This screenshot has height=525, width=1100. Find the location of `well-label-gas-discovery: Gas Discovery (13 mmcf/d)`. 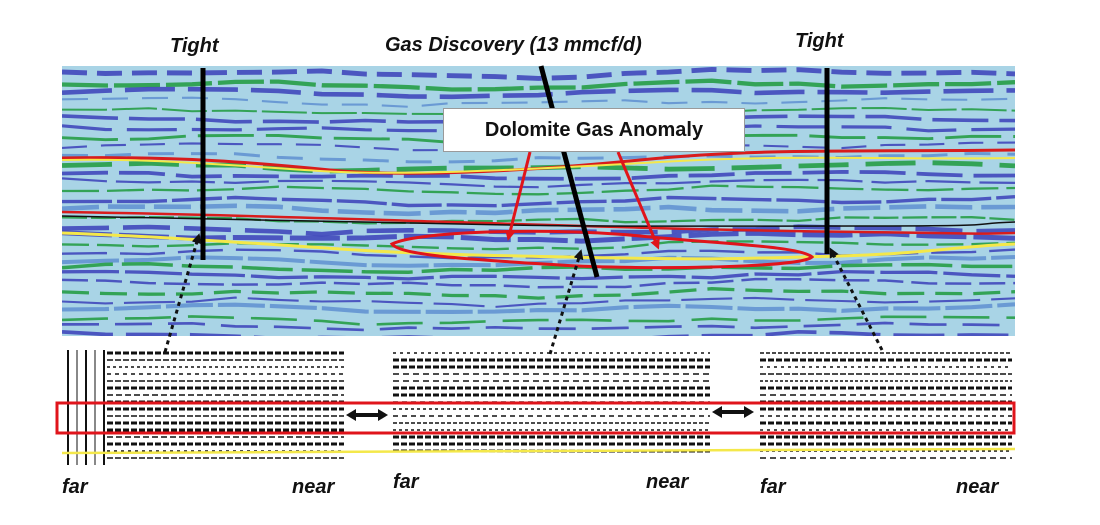

well-label-gas-discovery: Gas Discovery (13 mmcf/d) is located at coordinates (513, 45).